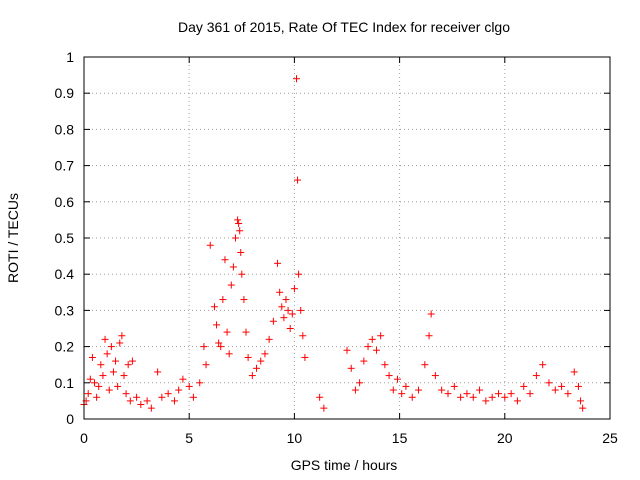  Describe the element at coordinates (65, 274) in the screenshot. I see `y-tick-label: 0.4` at that location.